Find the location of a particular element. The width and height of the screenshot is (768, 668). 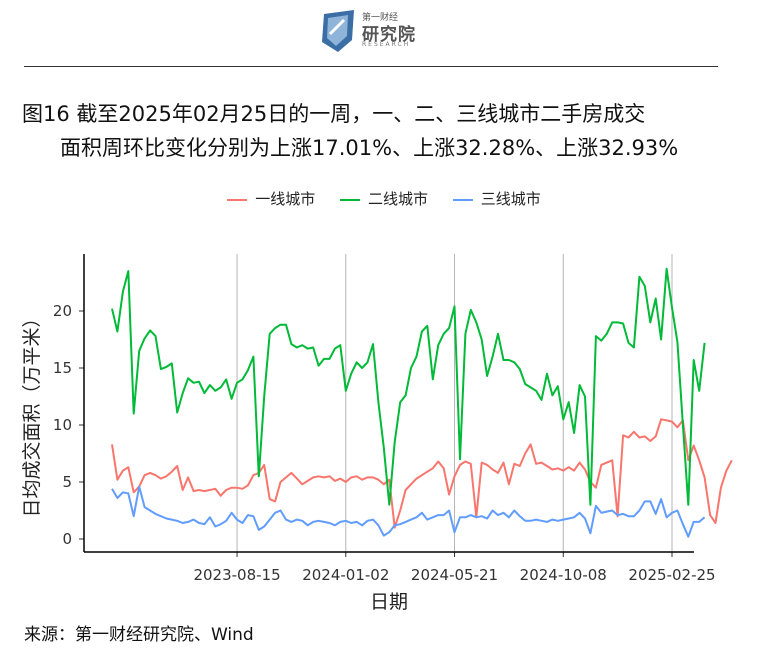

x-axis-title: 日期 is located at coordinates (389, 602).